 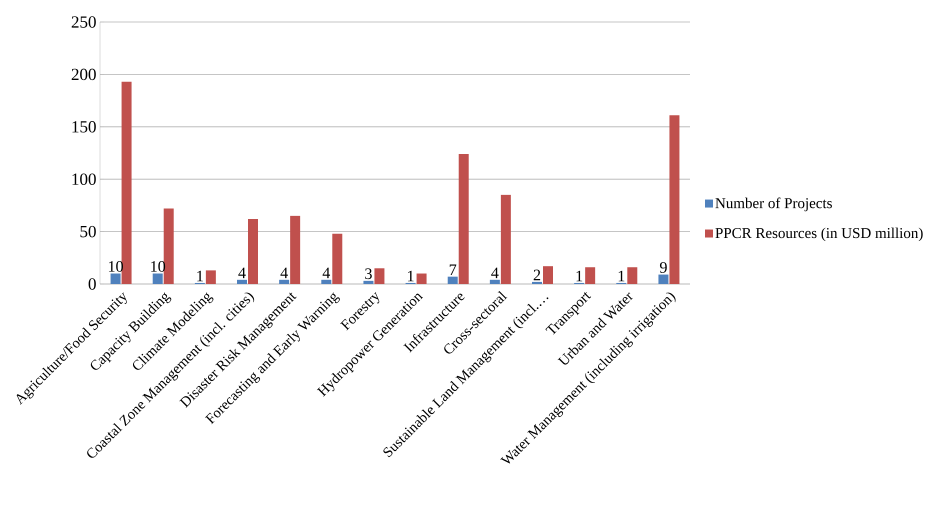 What do you see at coordinates (84, 22) in the screenshot?
I see `y-tick-label: 250` at bounding box center [84, 22].